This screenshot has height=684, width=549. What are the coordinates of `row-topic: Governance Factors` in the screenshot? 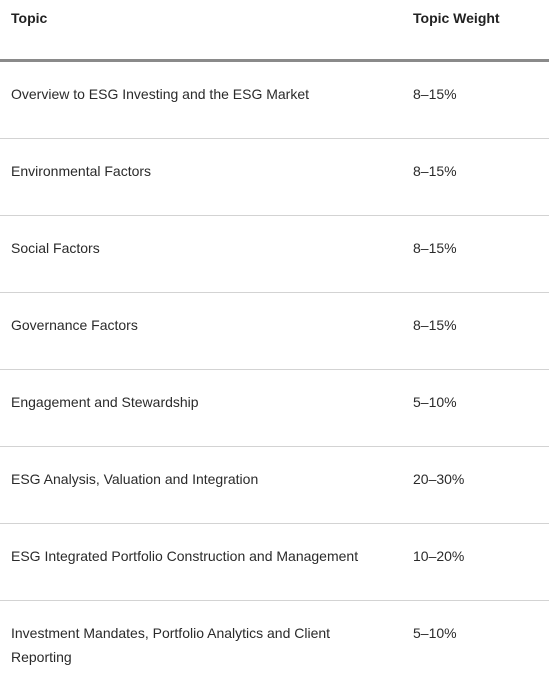 It's located at (74, 325).